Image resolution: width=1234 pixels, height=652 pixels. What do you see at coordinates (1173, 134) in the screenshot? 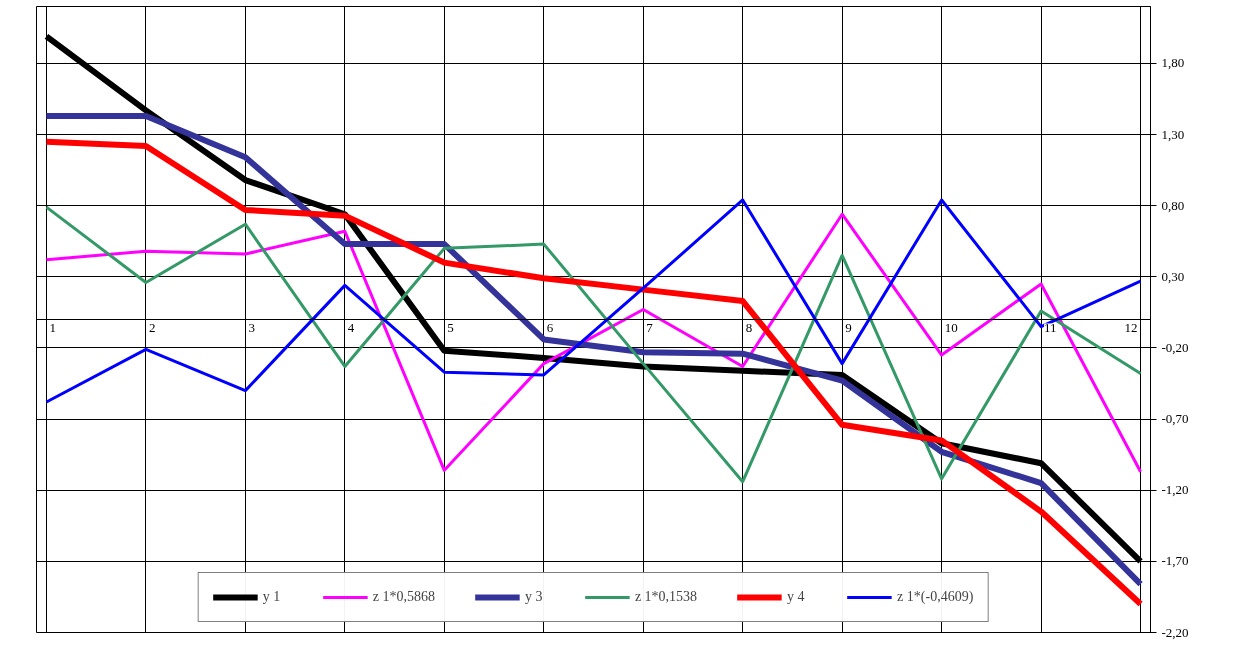
I see `y-tick-label: 1,30` at bounding box center [1173, 134].